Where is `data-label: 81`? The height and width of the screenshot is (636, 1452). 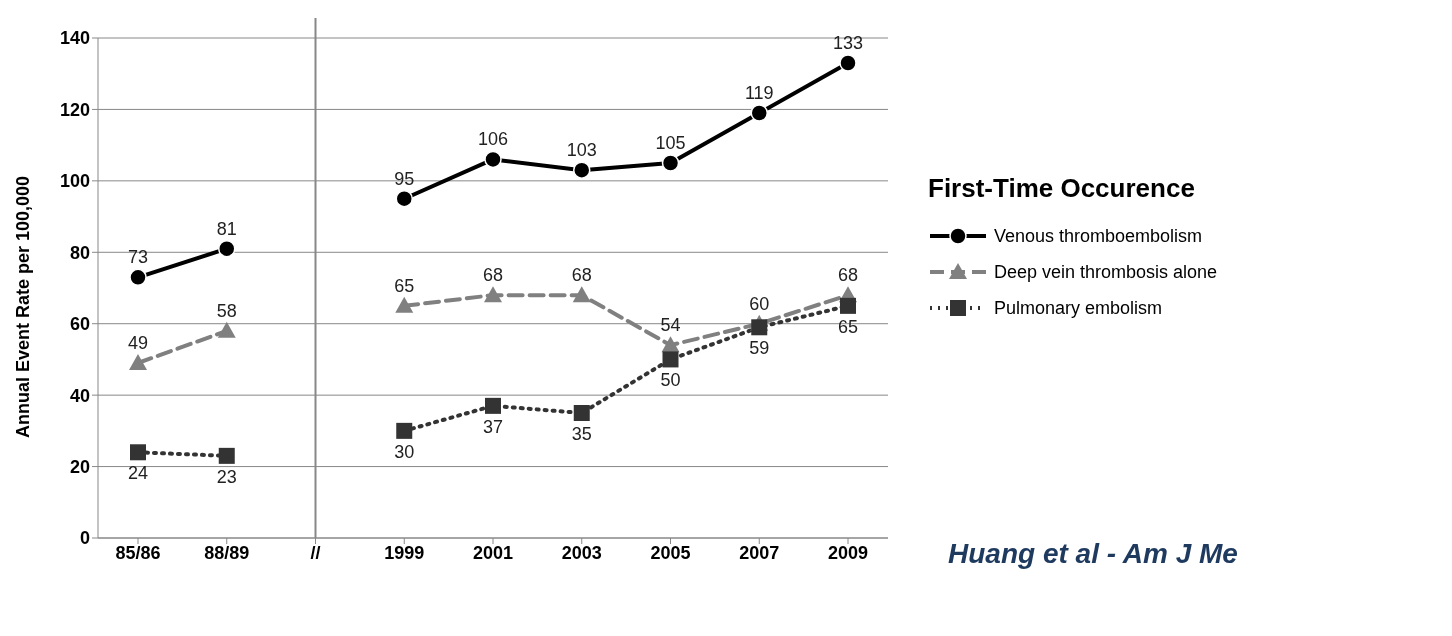 data-label: 81 is located at coordinates (226, 228).